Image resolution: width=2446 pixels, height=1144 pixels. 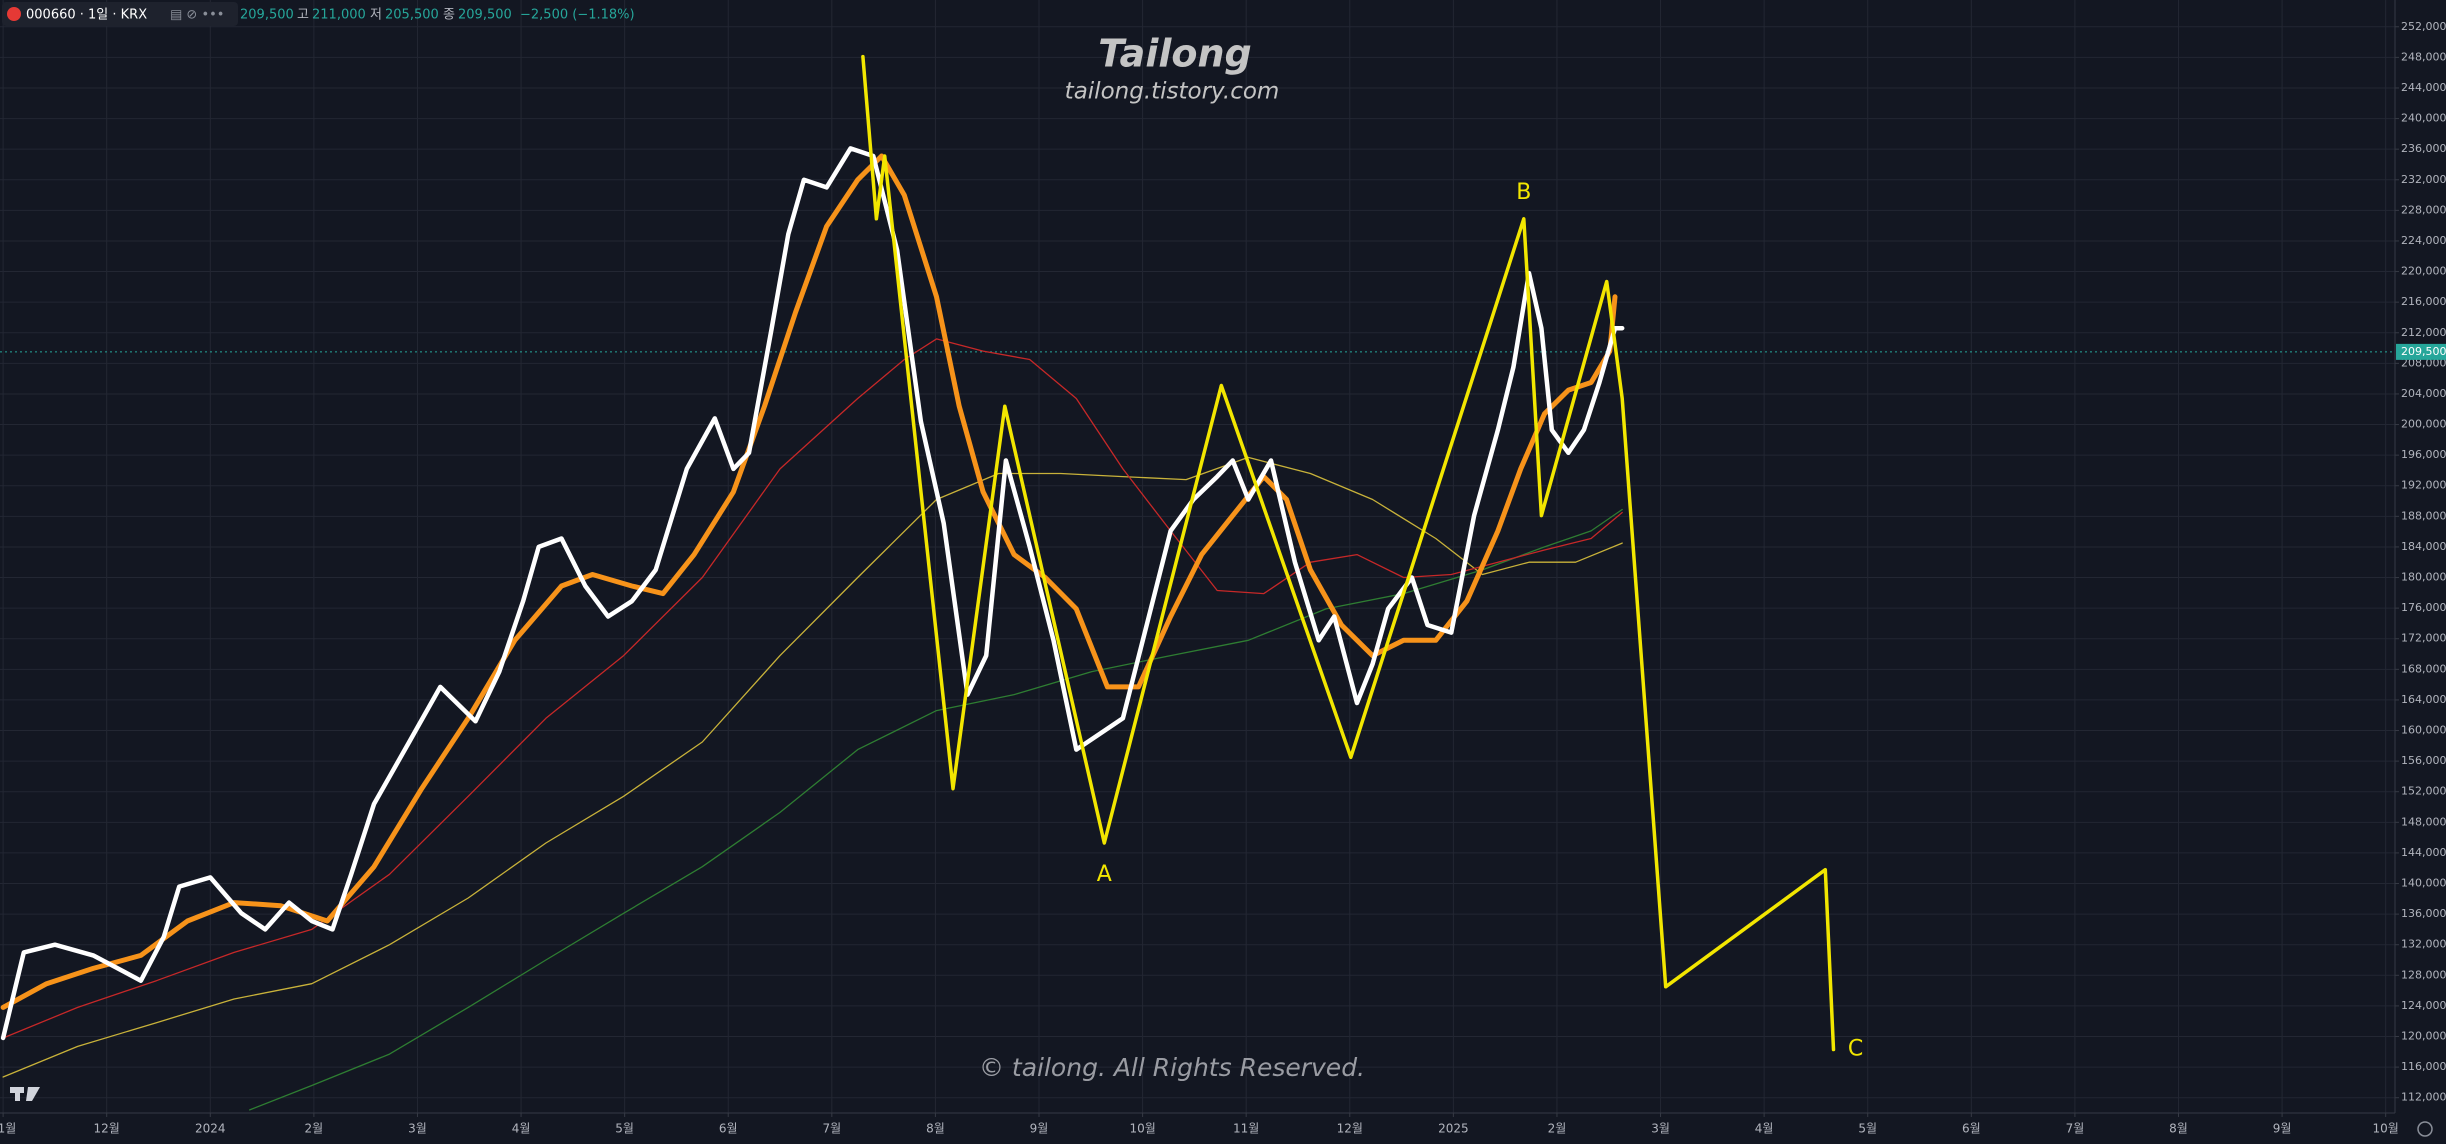 I want to click on y-tick-label: 128,000, so click(x=2423, y=974).